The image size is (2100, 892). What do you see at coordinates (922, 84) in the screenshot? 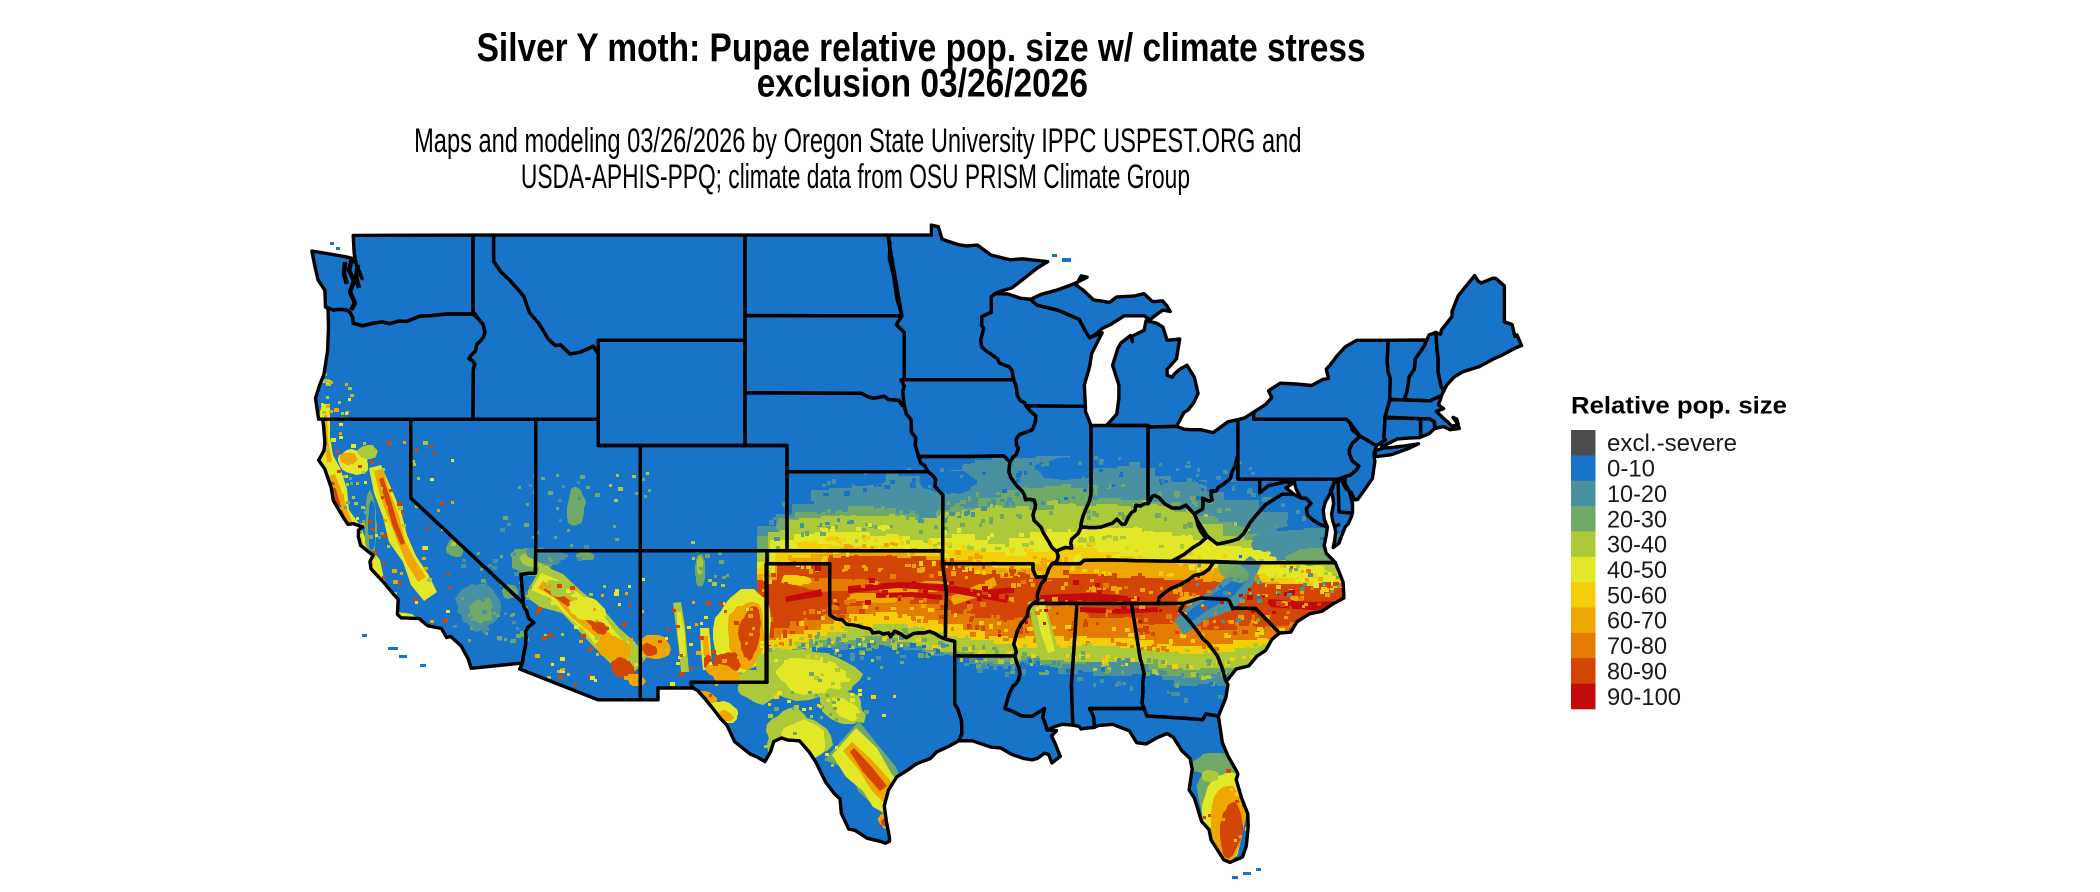
I see `svg-text: exclusion 03/26/2026` at bounding box center [922, 84].